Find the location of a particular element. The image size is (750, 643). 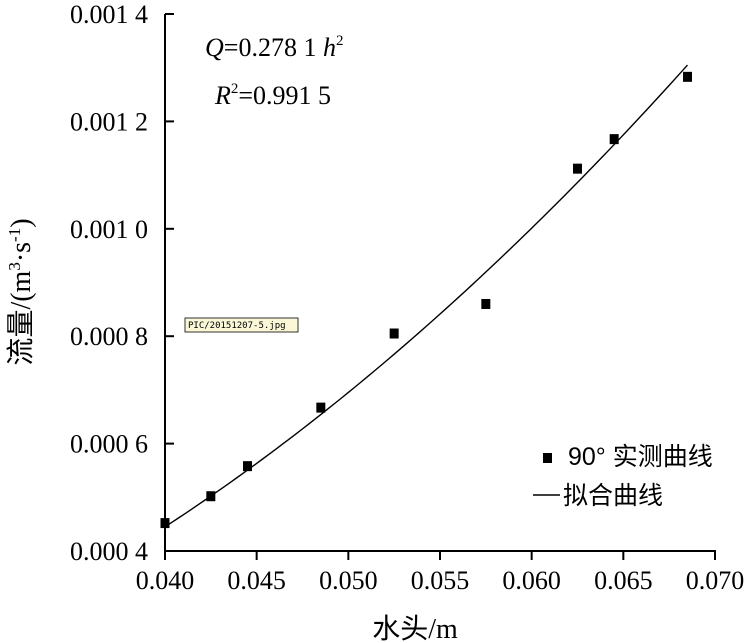

x-tick-labels: 0.040 0.045 0.050 0.055 0.060 0.065 0.070 is located at coordinates (440, 580).